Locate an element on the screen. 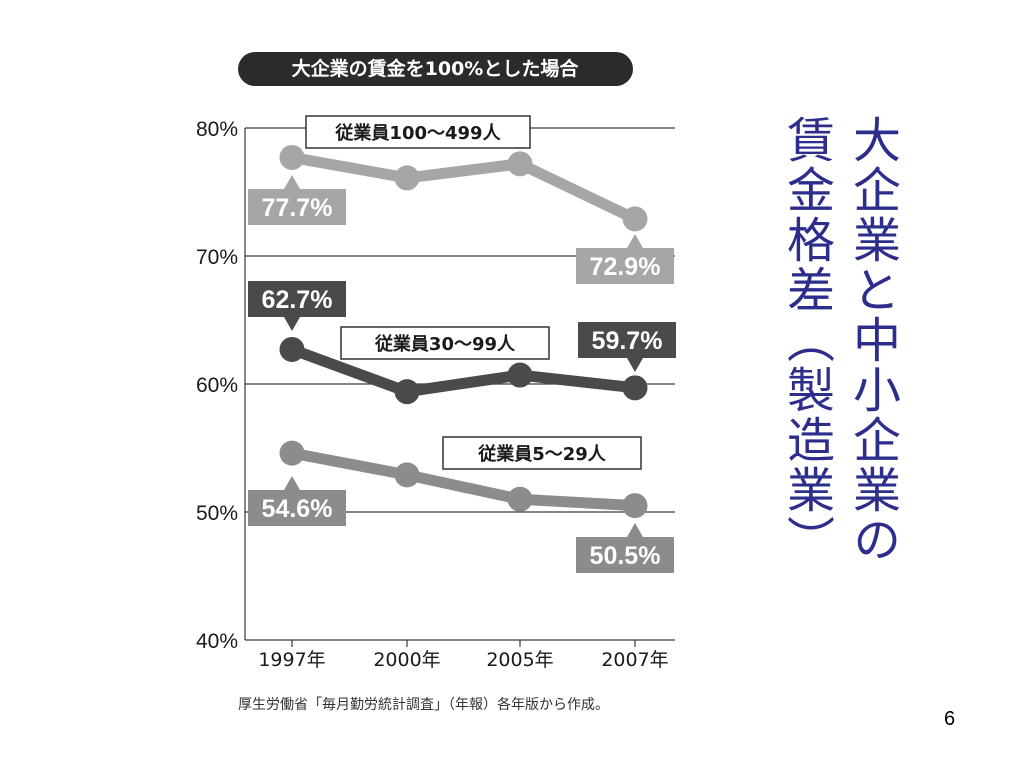 The height and width of the screenshot is (768, 1024). y-tick-label: 70% is located at coordinates (217, 257).